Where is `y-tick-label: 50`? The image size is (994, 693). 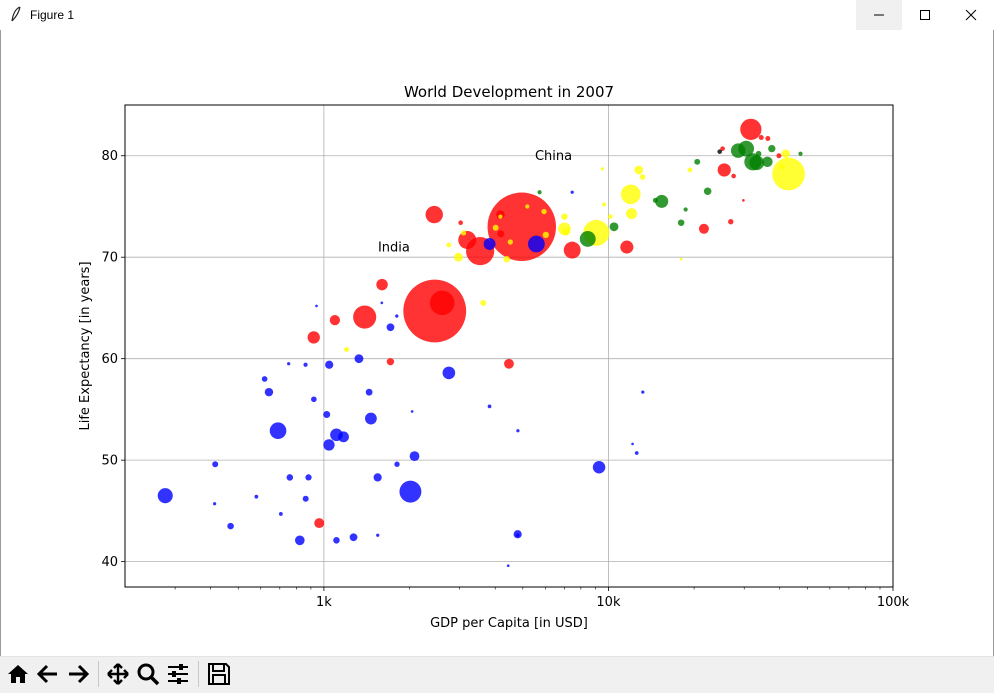
y-tick-label: 50 is located at coordinates (109, 461).